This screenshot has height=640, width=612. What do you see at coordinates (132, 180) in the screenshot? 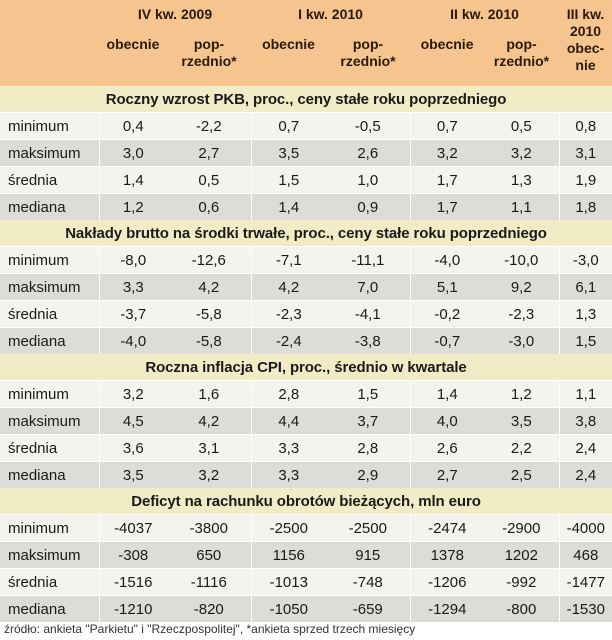
I see `value-cell: 1,4` at bounding box center [132, 180].